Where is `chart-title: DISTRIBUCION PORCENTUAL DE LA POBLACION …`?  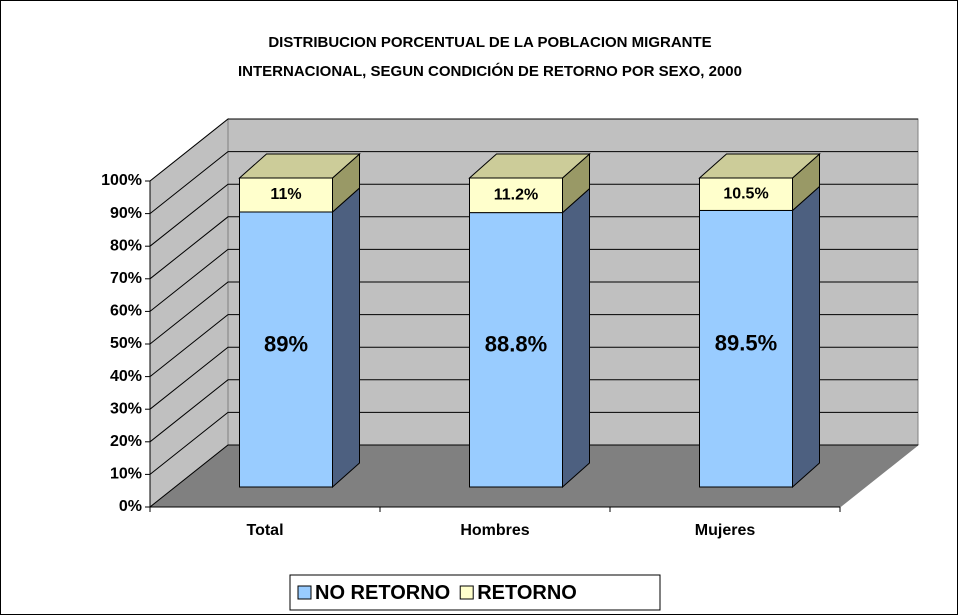
chart-title: DISTRIBUCION PORCENTUAL DE LA POBLACION … is located at coordinates (489, 42).